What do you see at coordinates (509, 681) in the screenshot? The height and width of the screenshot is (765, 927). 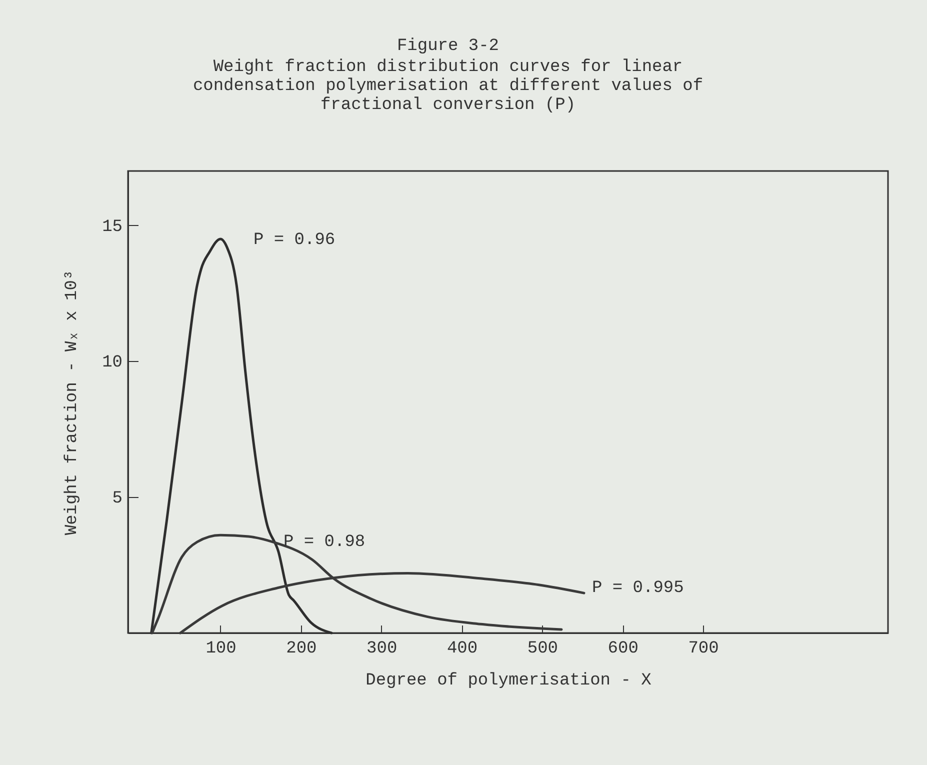 I see `x-axis-title: Degree of polymerisation - X` at bounding box center [509, 681].